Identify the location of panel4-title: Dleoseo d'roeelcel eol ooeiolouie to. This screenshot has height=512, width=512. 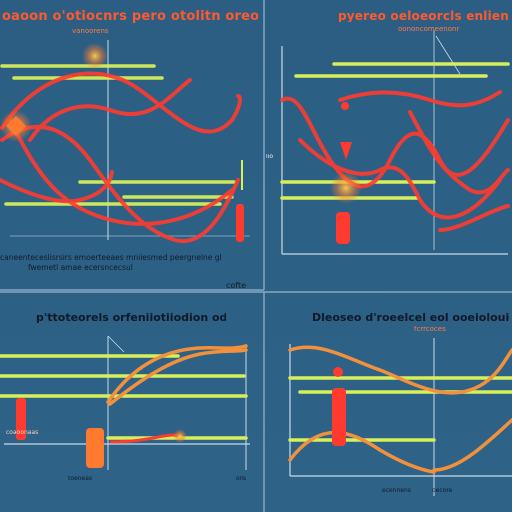
(411, 317).